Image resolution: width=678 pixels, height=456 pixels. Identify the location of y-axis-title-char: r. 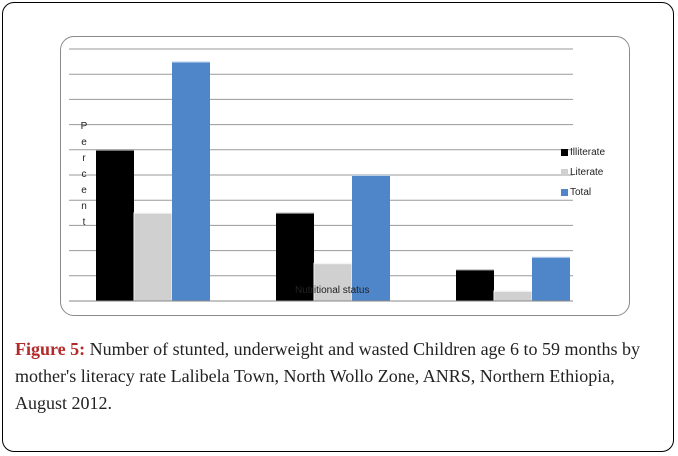
(84, 158).